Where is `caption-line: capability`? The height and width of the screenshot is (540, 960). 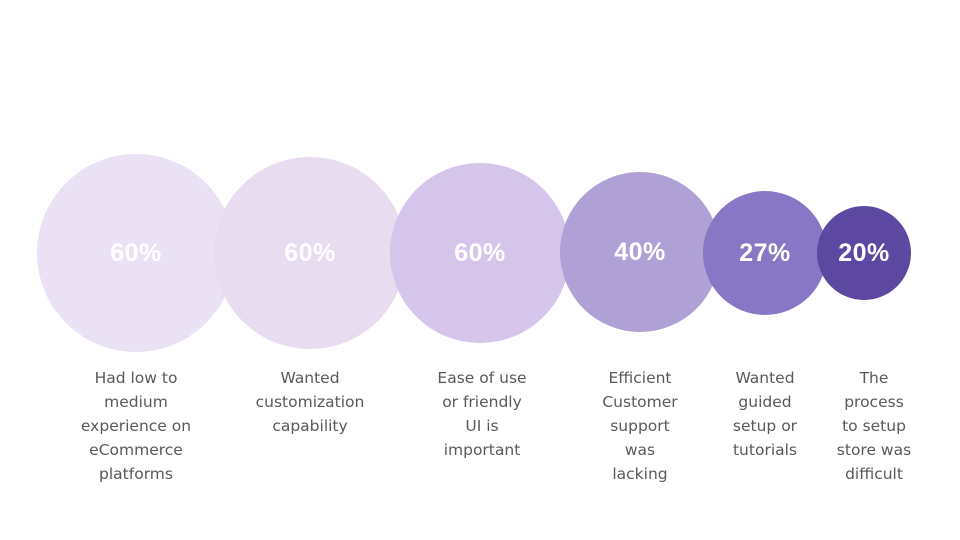 caption-line: capability is located at coordinates (310, 426).